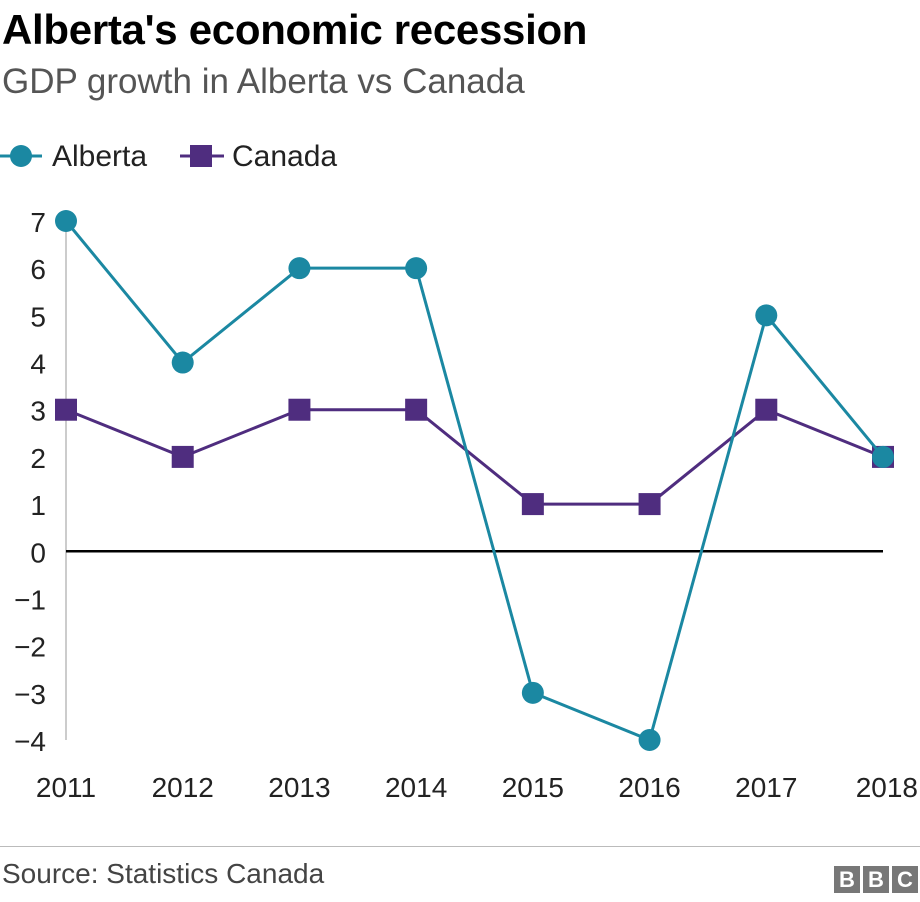 This screenshot has height=902, width=920. Describe the element at coordinates (649, 787) in the screenshot. I see `x-tick-label: 2016` at that location.